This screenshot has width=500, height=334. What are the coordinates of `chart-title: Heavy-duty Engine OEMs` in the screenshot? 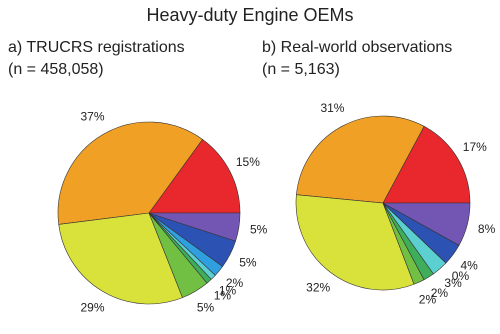 It's located at (249, 15).